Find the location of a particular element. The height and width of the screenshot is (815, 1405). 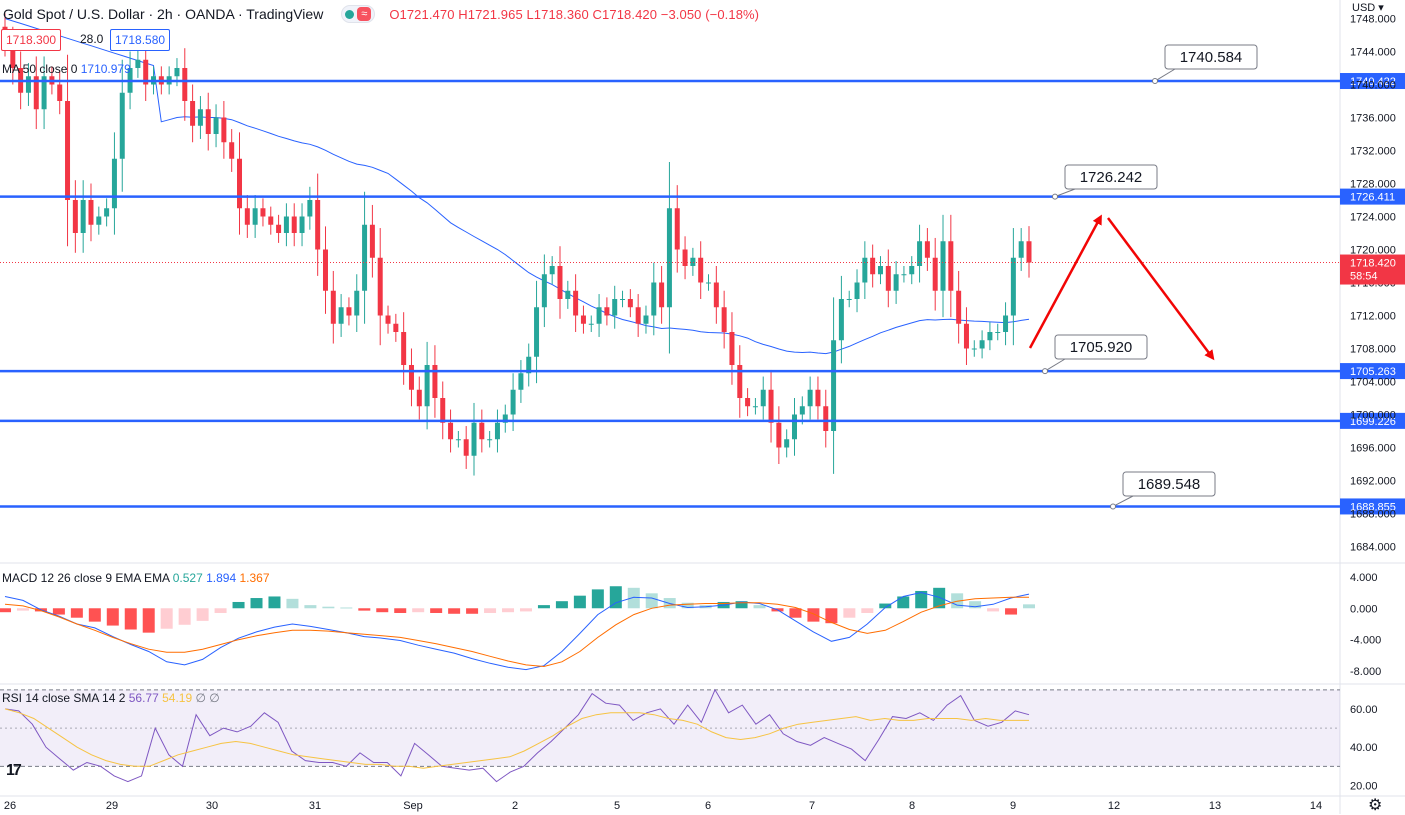

price-tick-label: 1712.000 is located at coordinates (1373, 317).